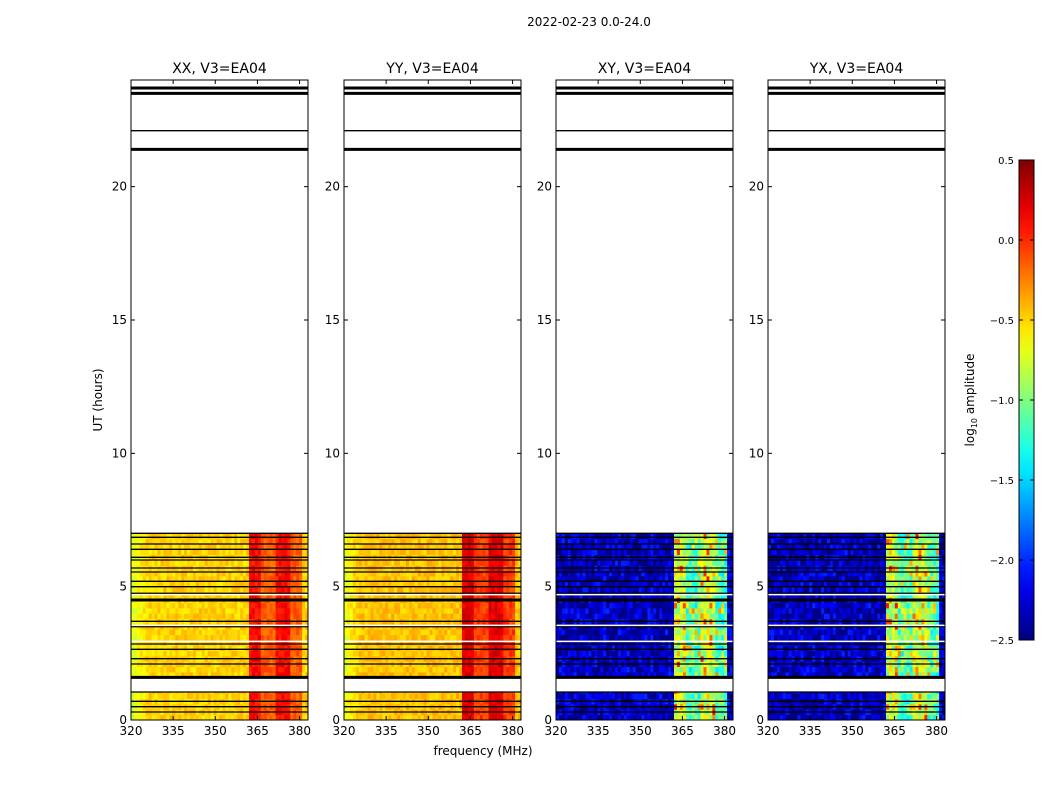 This screenshot has height=800, width=1050. Describe the element at coordinates (512, 731) in the screenshot. I see `x-tick-label: 380` at that location.